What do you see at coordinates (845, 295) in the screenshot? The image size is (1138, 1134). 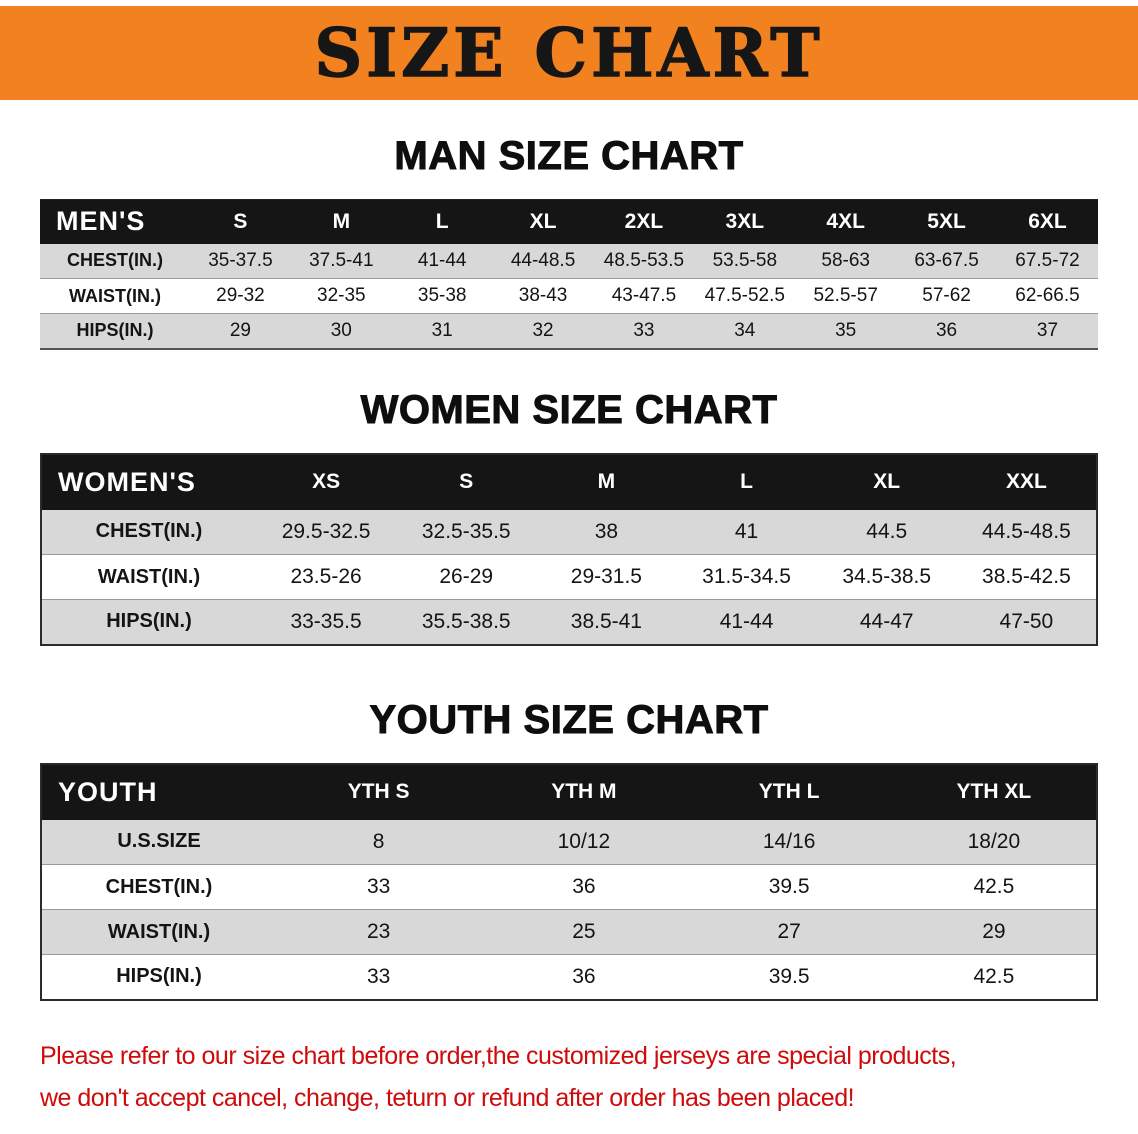 I see `size-value-cell: 52.5-57` at bounding box center [845, 295].